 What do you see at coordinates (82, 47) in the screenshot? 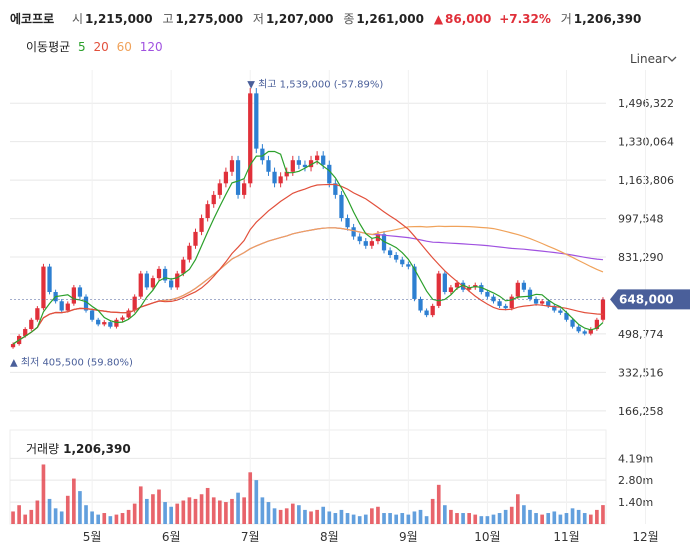
I see `ma-legend-5: 5` at bounding box center [82, 47].